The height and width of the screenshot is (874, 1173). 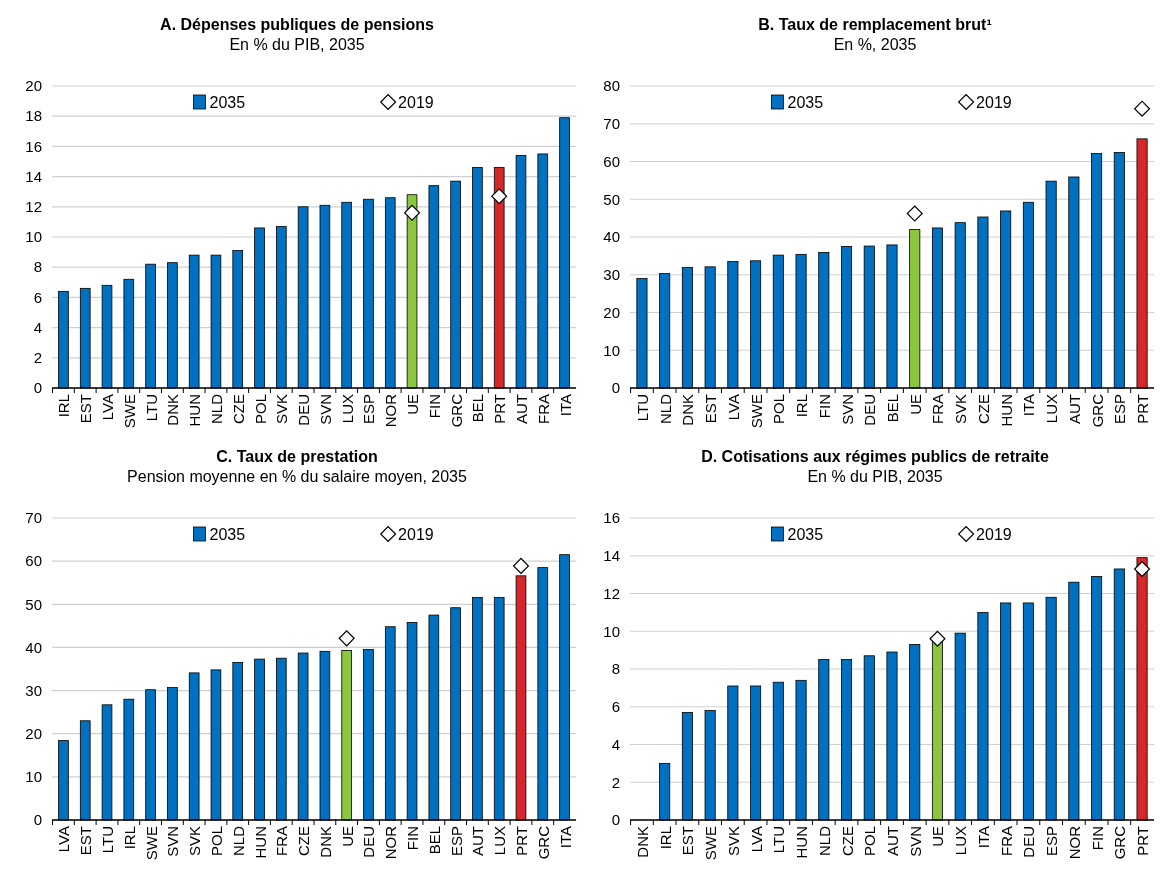 I want to click on chart-title: C. Taux de prestation, so click(x=297, y=456).